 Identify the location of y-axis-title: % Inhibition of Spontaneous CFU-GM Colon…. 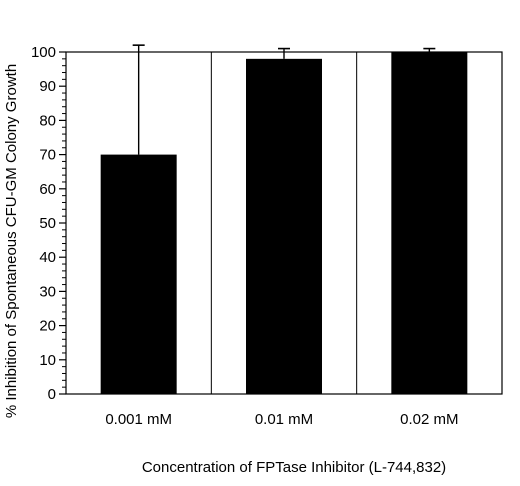
(11, 241).